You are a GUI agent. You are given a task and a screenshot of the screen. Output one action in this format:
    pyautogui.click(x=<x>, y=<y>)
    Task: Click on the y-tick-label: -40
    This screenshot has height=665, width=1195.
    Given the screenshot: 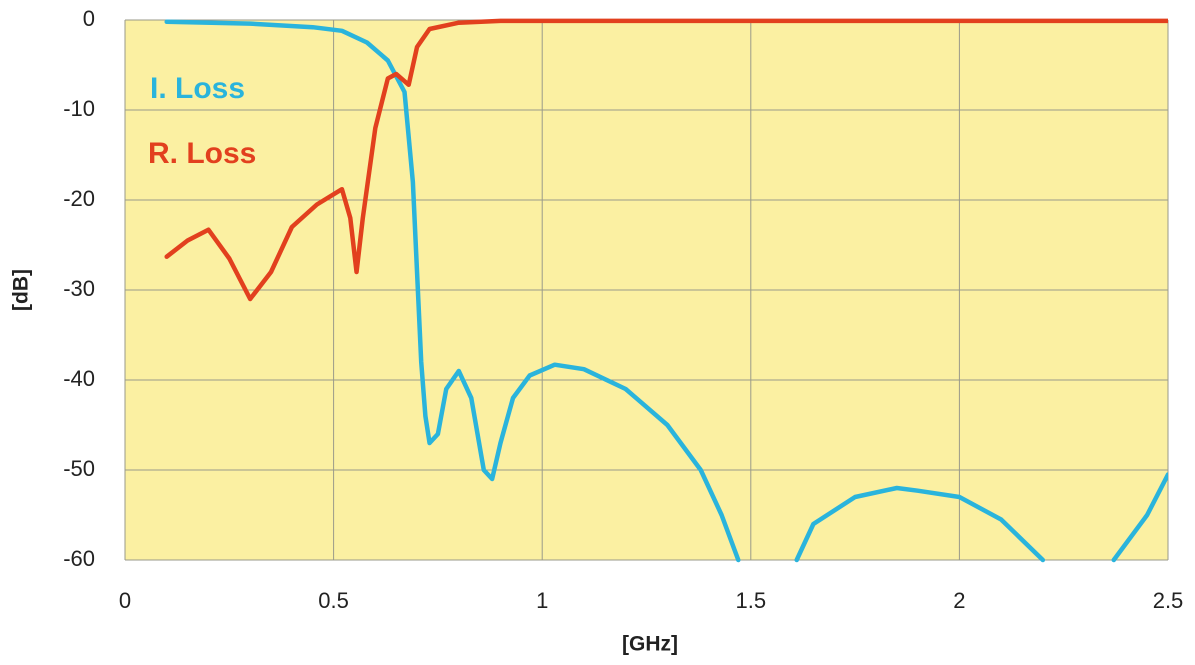 What is the action you would take?
    pyautogui.click(x=79, y=378)
    